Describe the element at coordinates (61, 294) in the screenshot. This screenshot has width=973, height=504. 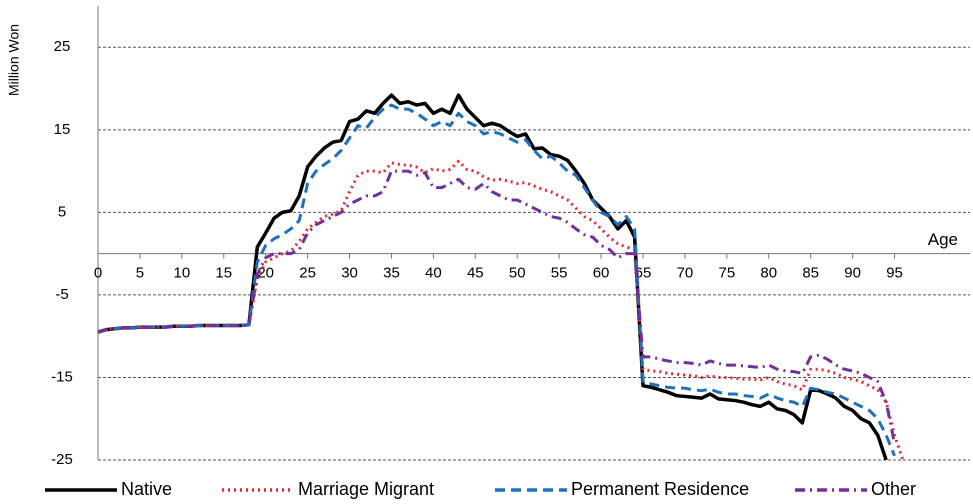
I see `y-tick-label: -5` at that location.